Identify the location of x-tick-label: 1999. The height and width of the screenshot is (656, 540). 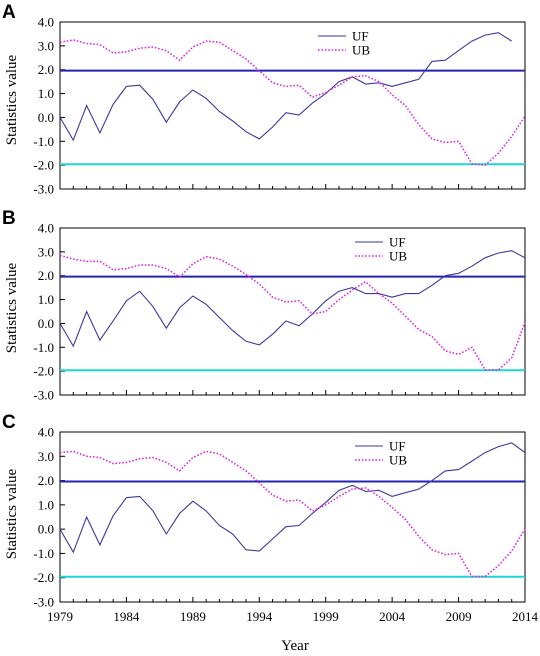
(326, 616).